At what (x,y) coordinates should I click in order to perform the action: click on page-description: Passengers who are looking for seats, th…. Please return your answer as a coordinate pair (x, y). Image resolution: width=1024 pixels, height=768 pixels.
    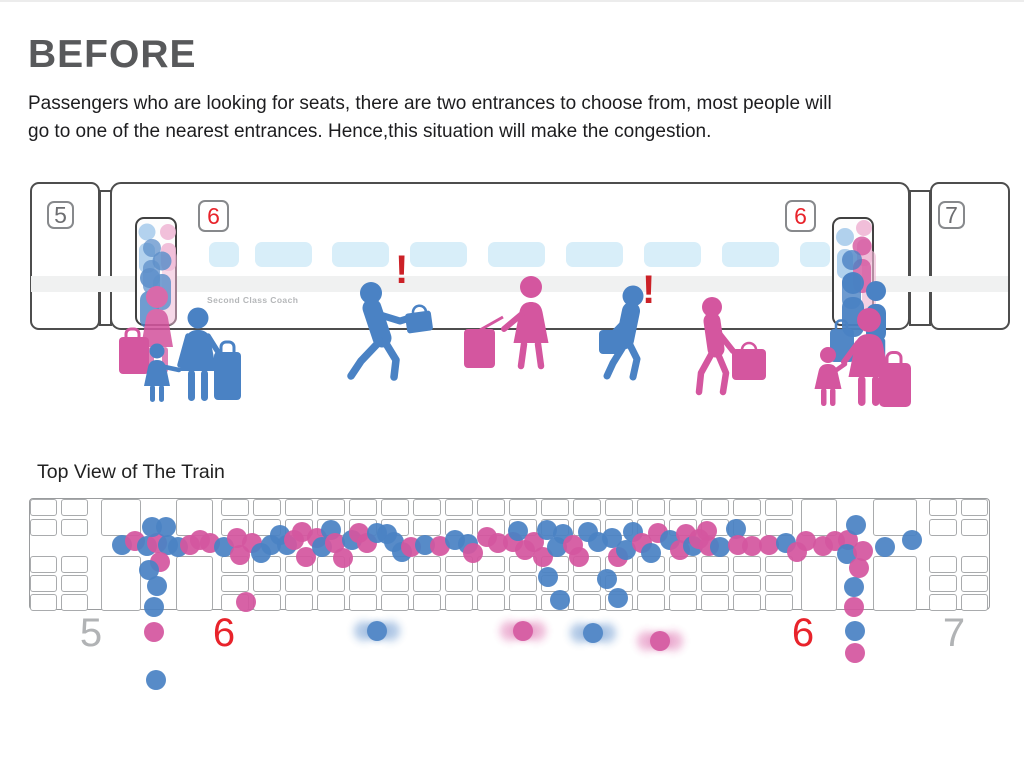
    Looking at the image, I should click on (430, 117).